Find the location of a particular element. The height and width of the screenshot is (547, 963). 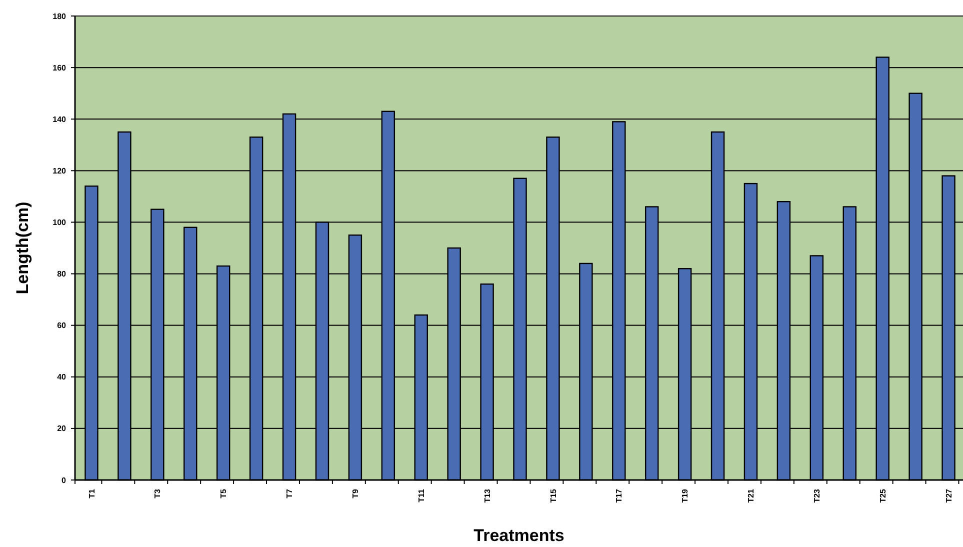

y-tick-label: 60 is located at coordinates (62, 325).